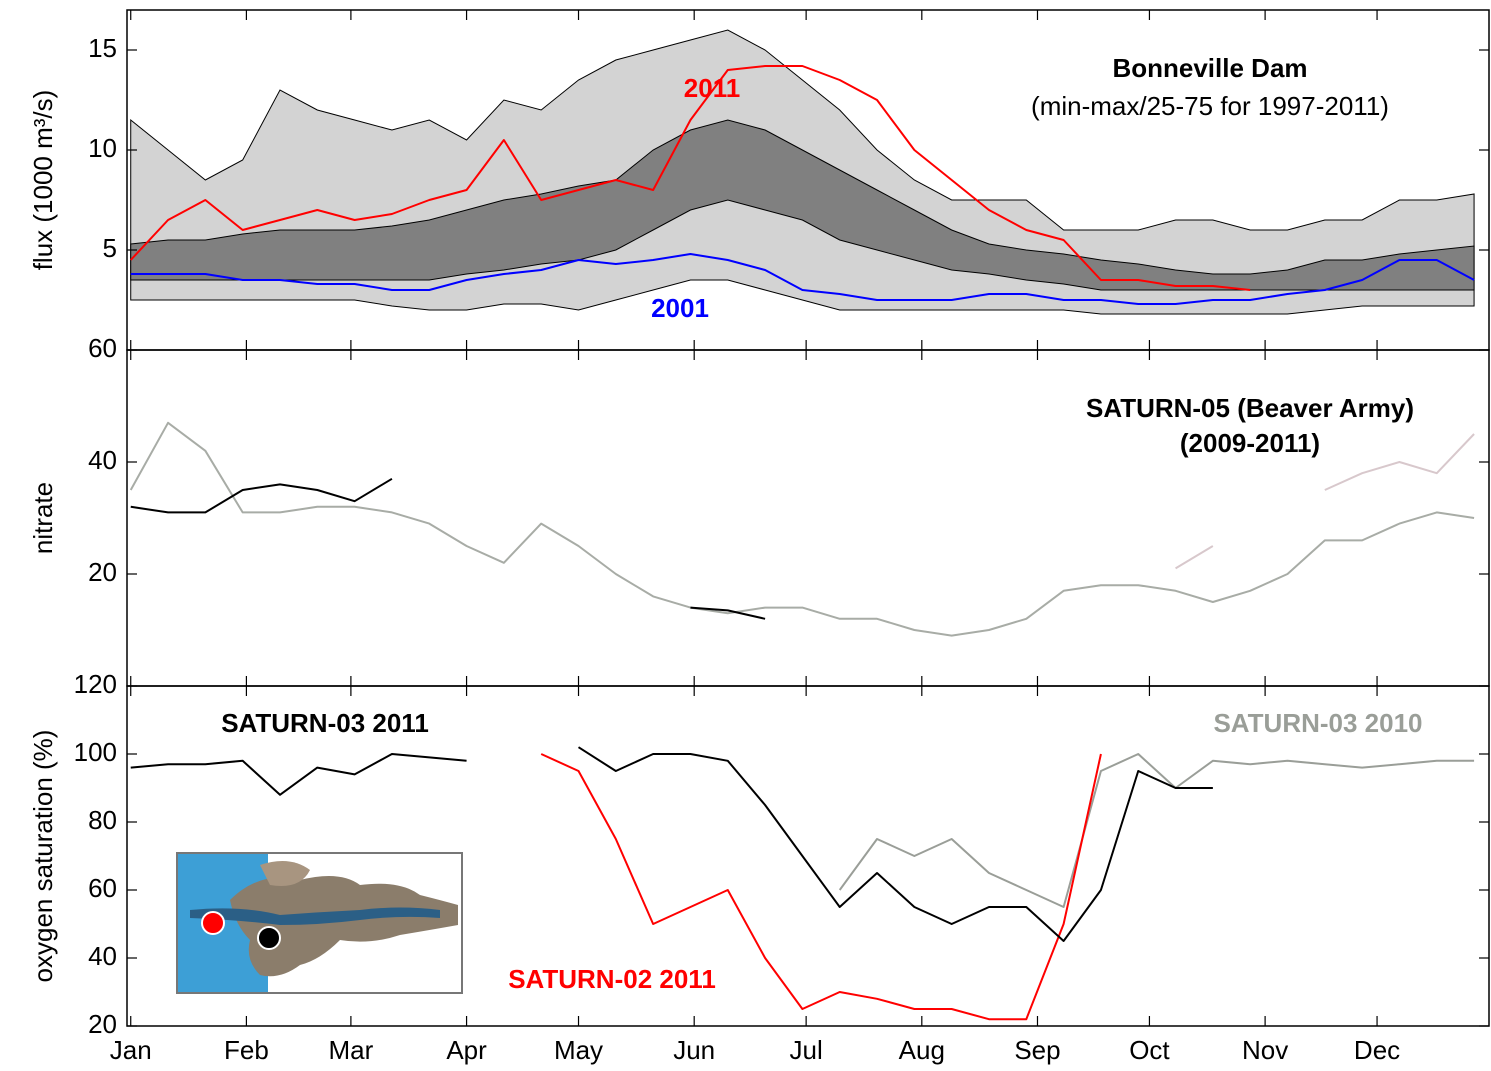 This screenshot has width=1491, height=1071. I want to click on y-axis-label: flux (1000 m³/s), so click(43, 180).